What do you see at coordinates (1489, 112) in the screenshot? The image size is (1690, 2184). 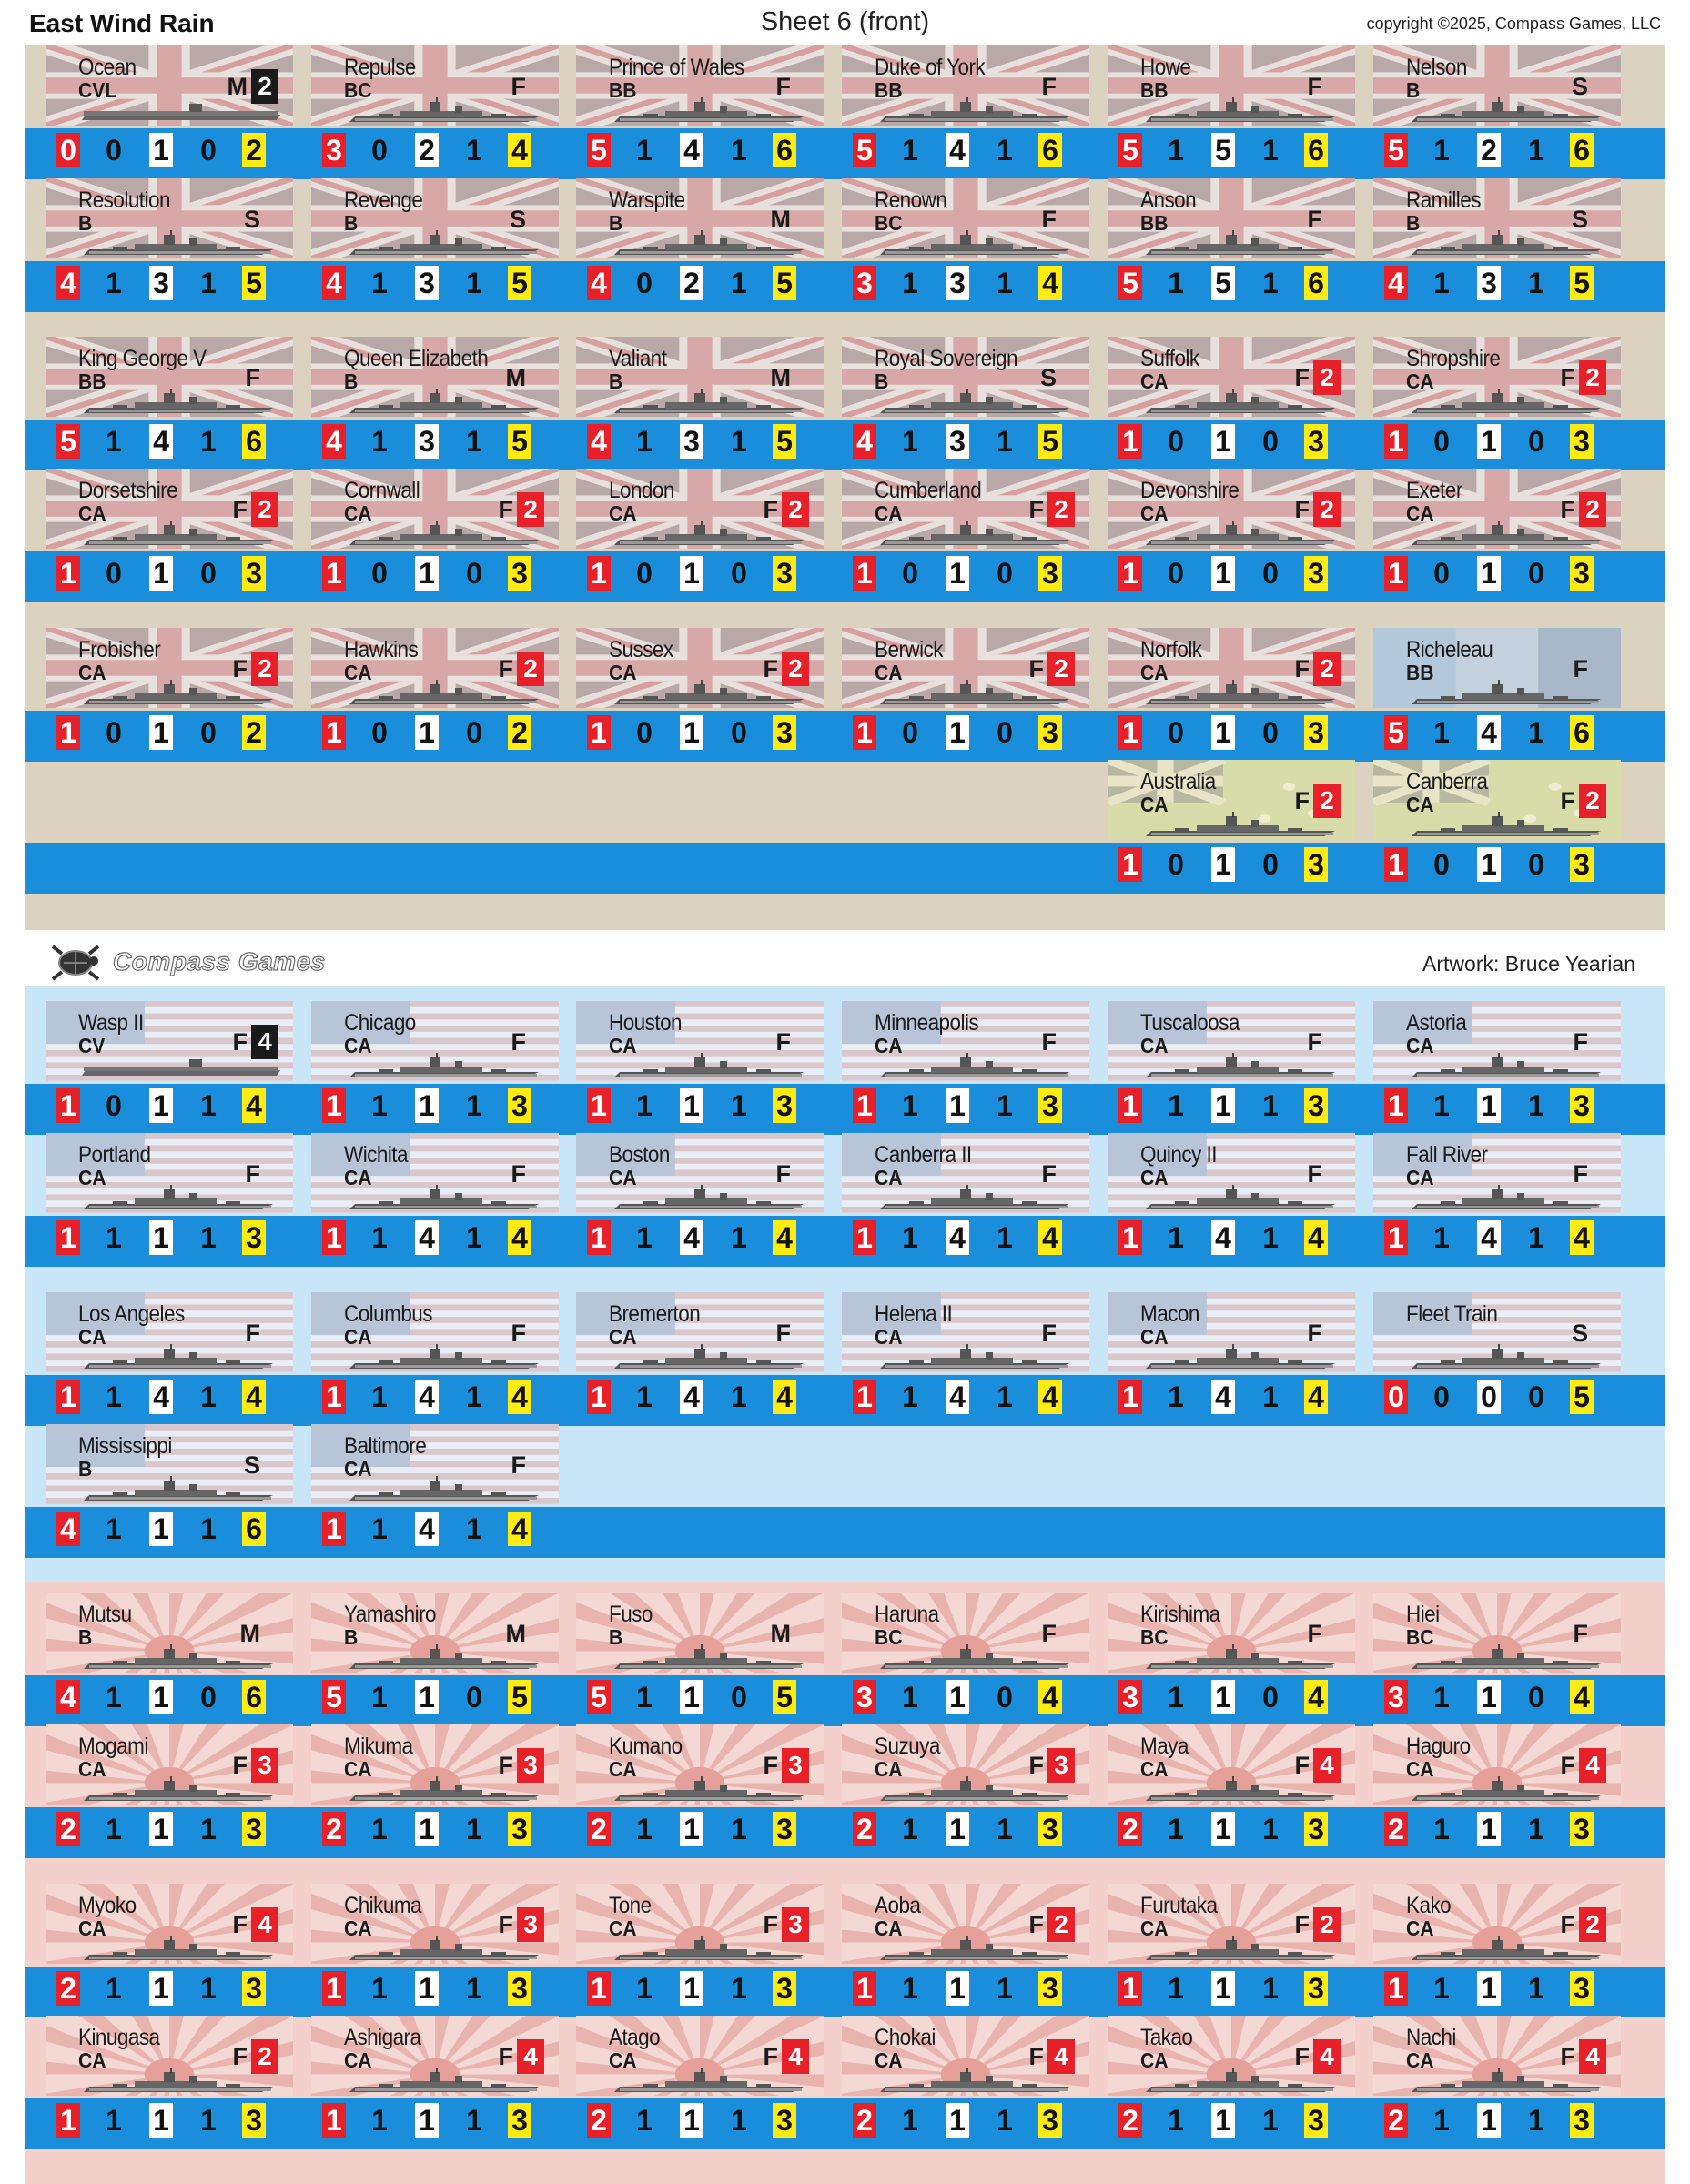 I see `ship-counter: Nelson B S 5 1 2 1 6` at bounding box center [1489, 112].